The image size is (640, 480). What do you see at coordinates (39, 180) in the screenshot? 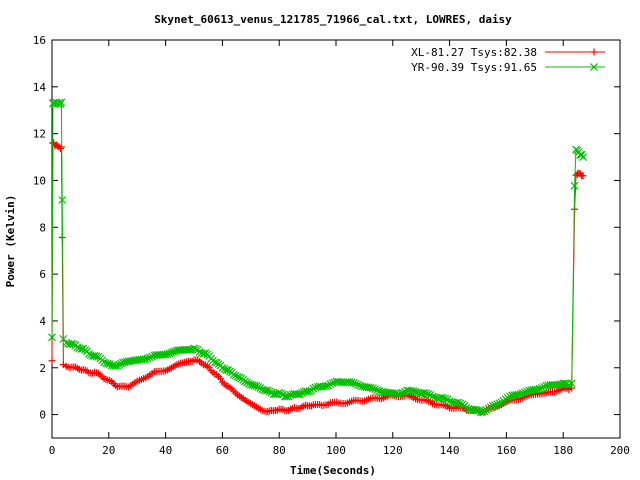
I see `y-tick-label: 10` at bounding box center [39, 180].